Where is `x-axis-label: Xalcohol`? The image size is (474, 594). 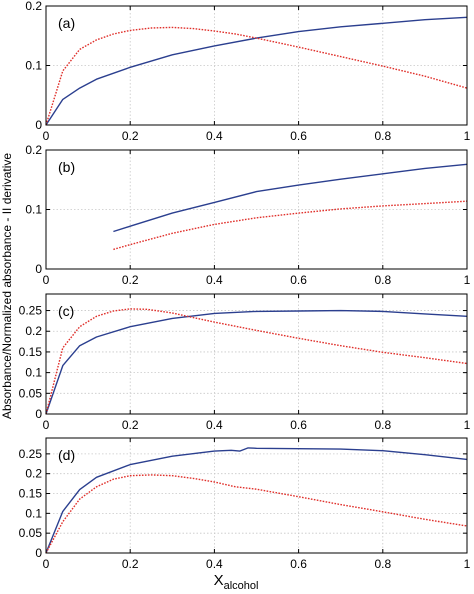 x-axis-label: Xalcohol is located at coordinates (236, 582).